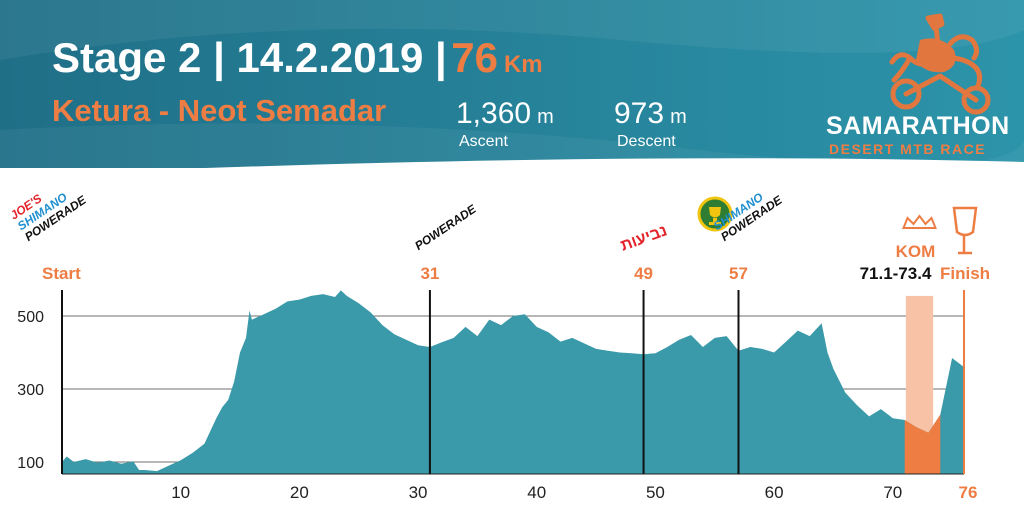 The image size is (1024, 512). I want to click on x-tick-label-60: 60, so click(774, 492).